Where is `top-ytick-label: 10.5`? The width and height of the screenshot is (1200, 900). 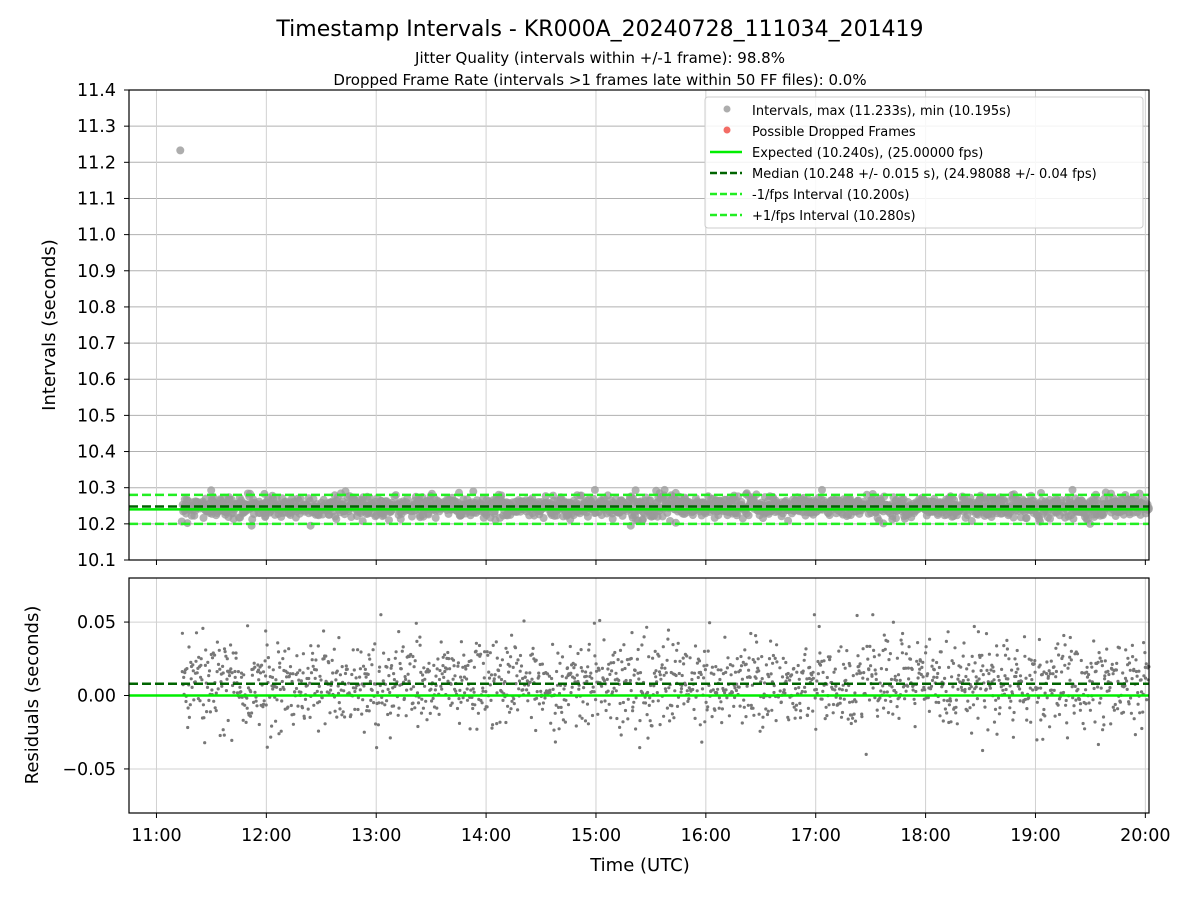
top-ytick-label: 10.5 is located at coordinates (96, 416).